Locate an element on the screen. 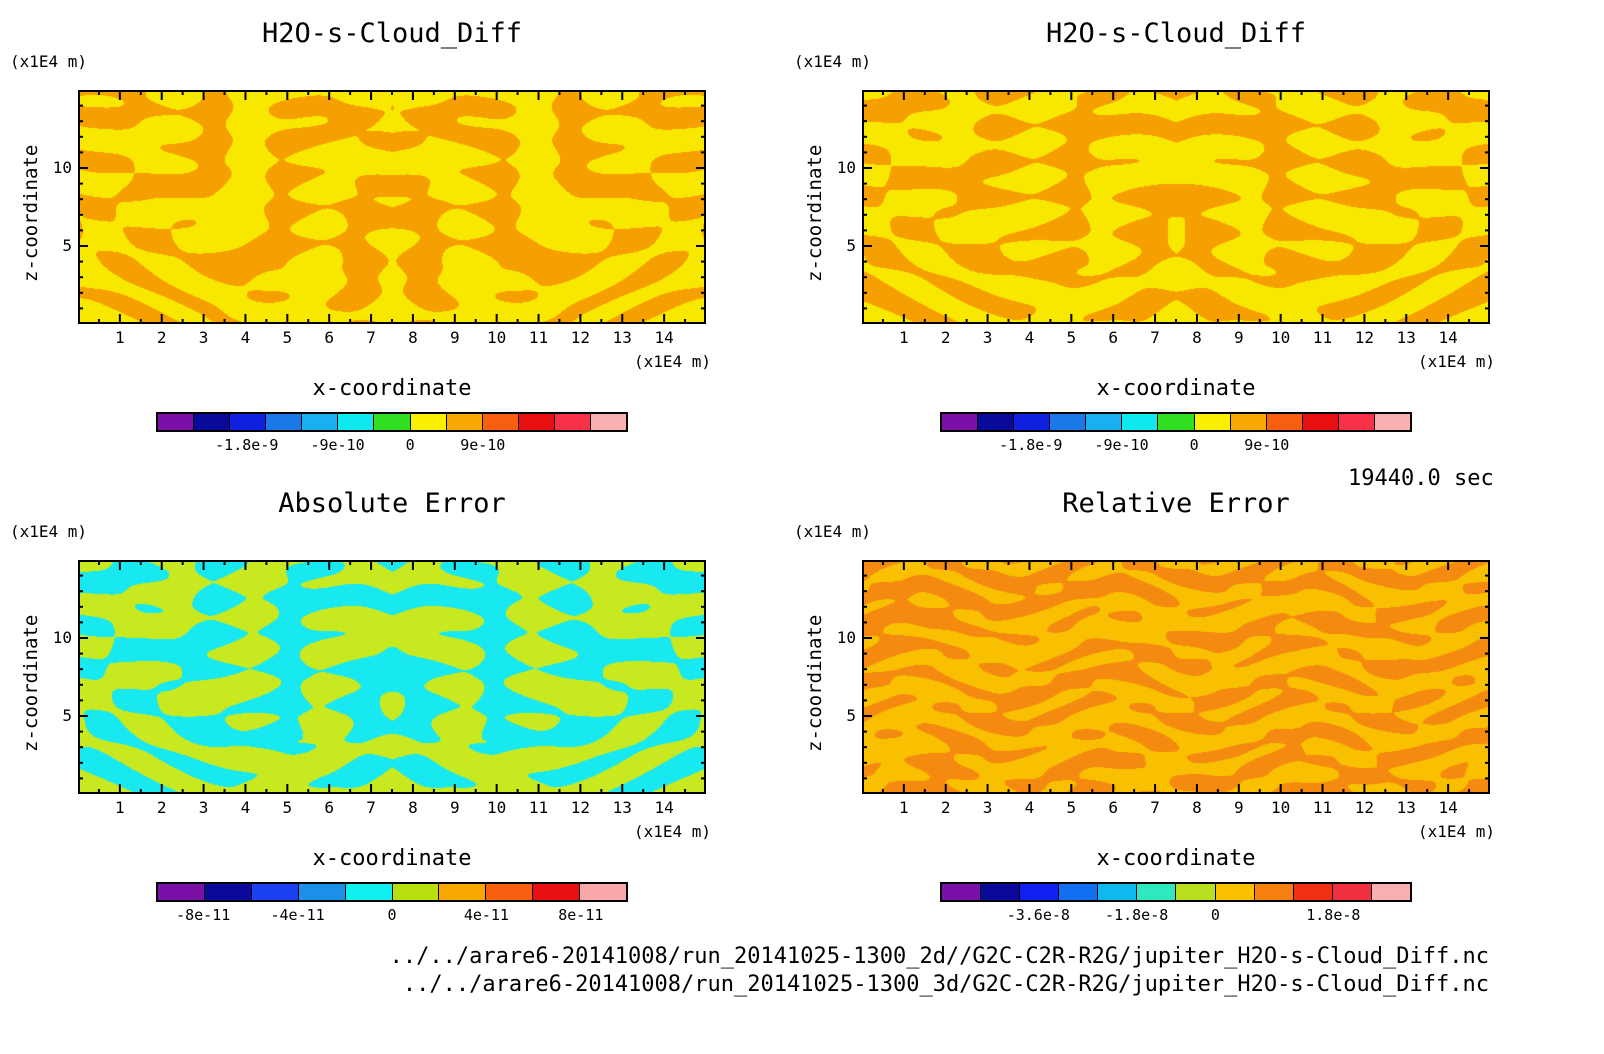 This screenshot has height=1054, width=1604. panel-1-colorbar-label: -1.8e-9 is located at coordinates (247, 445).